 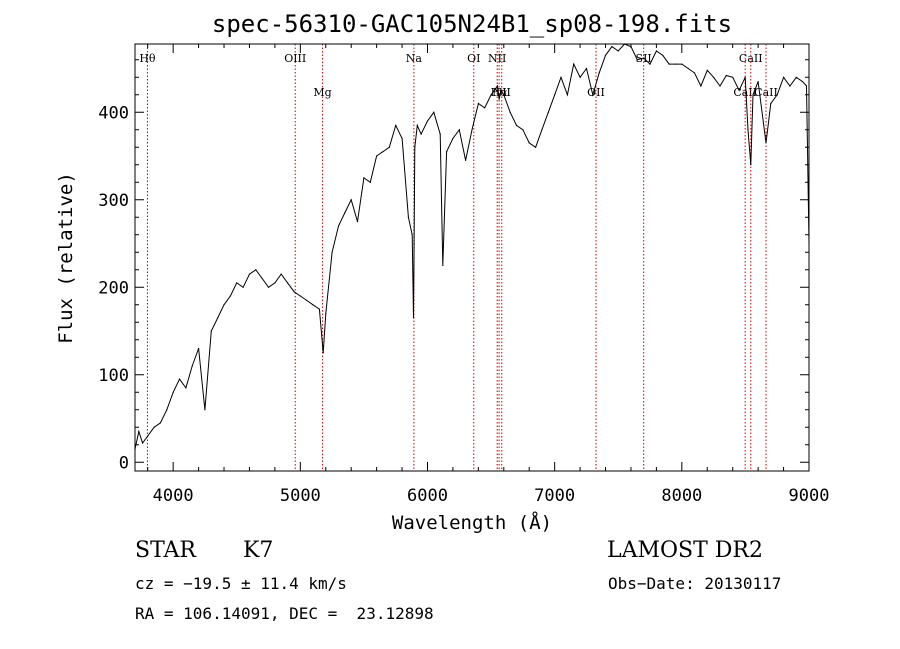 I want to click on x-tick-label: 7000, so click(x=554, y=496).